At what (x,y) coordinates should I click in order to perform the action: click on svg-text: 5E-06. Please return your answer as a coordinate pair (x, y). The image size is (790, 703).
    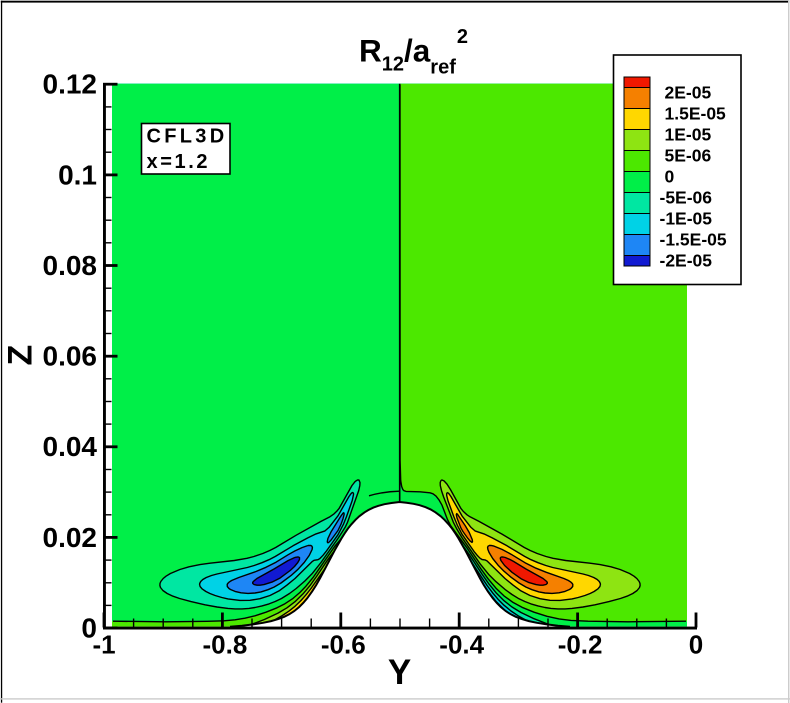
    Looking at the image, I should click on (688, 156).